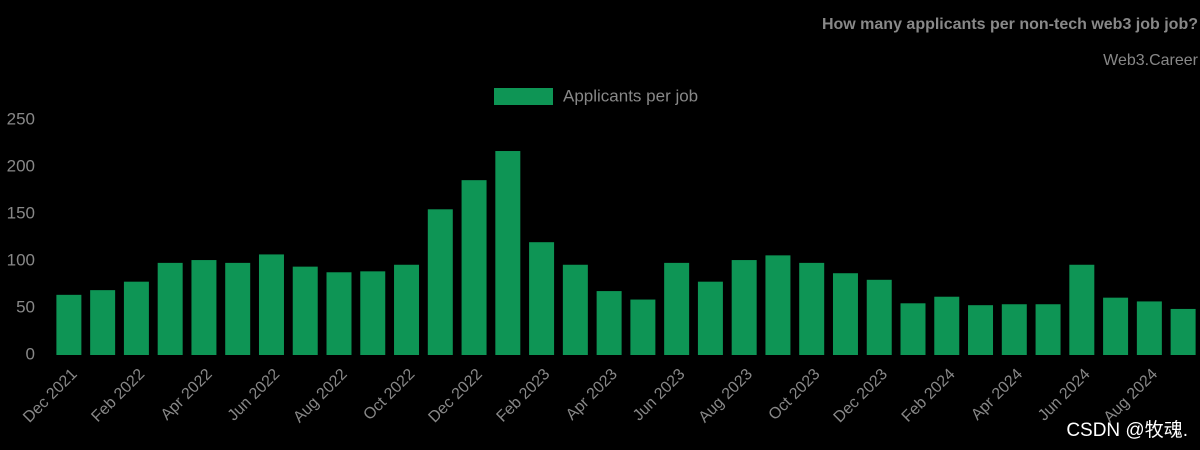 The height and width of the screenshot is (450, 1200). What do you see at coordinates (455, 396) in the screenshot?
I see `x-tick-label: Dec 2022` at bounding box center [455, 396].